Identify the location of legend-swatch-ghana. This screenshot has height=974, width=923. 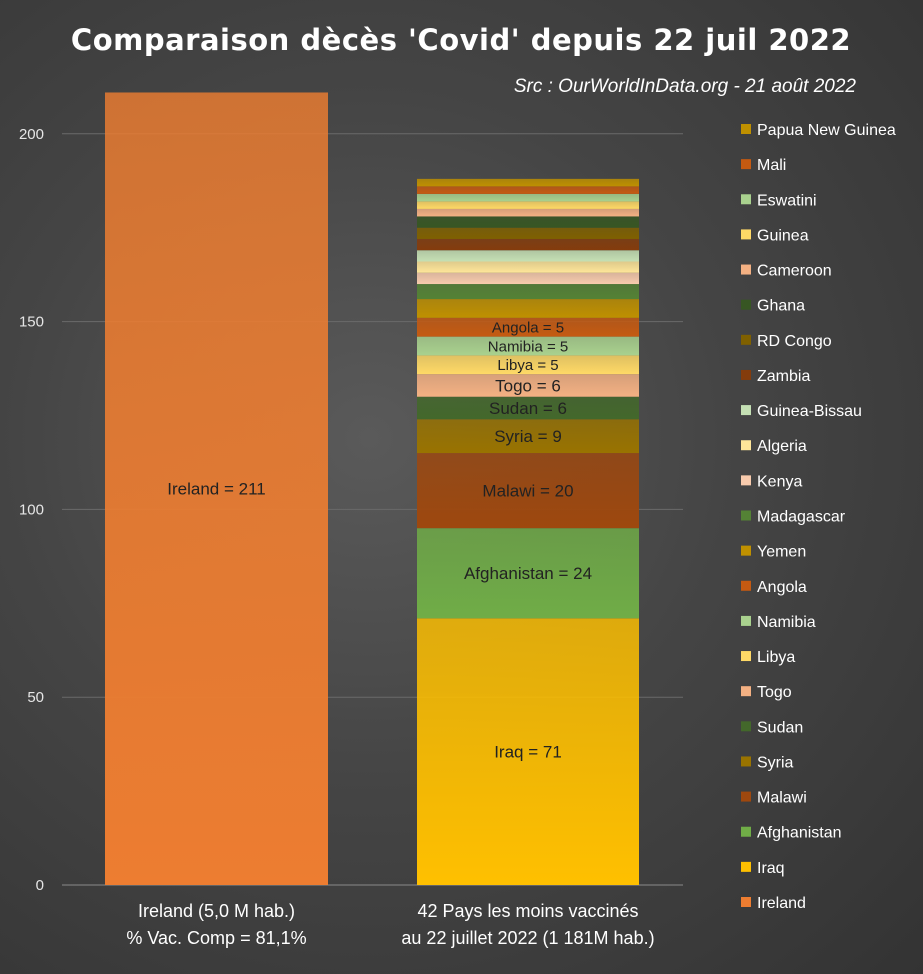
(746, 304).